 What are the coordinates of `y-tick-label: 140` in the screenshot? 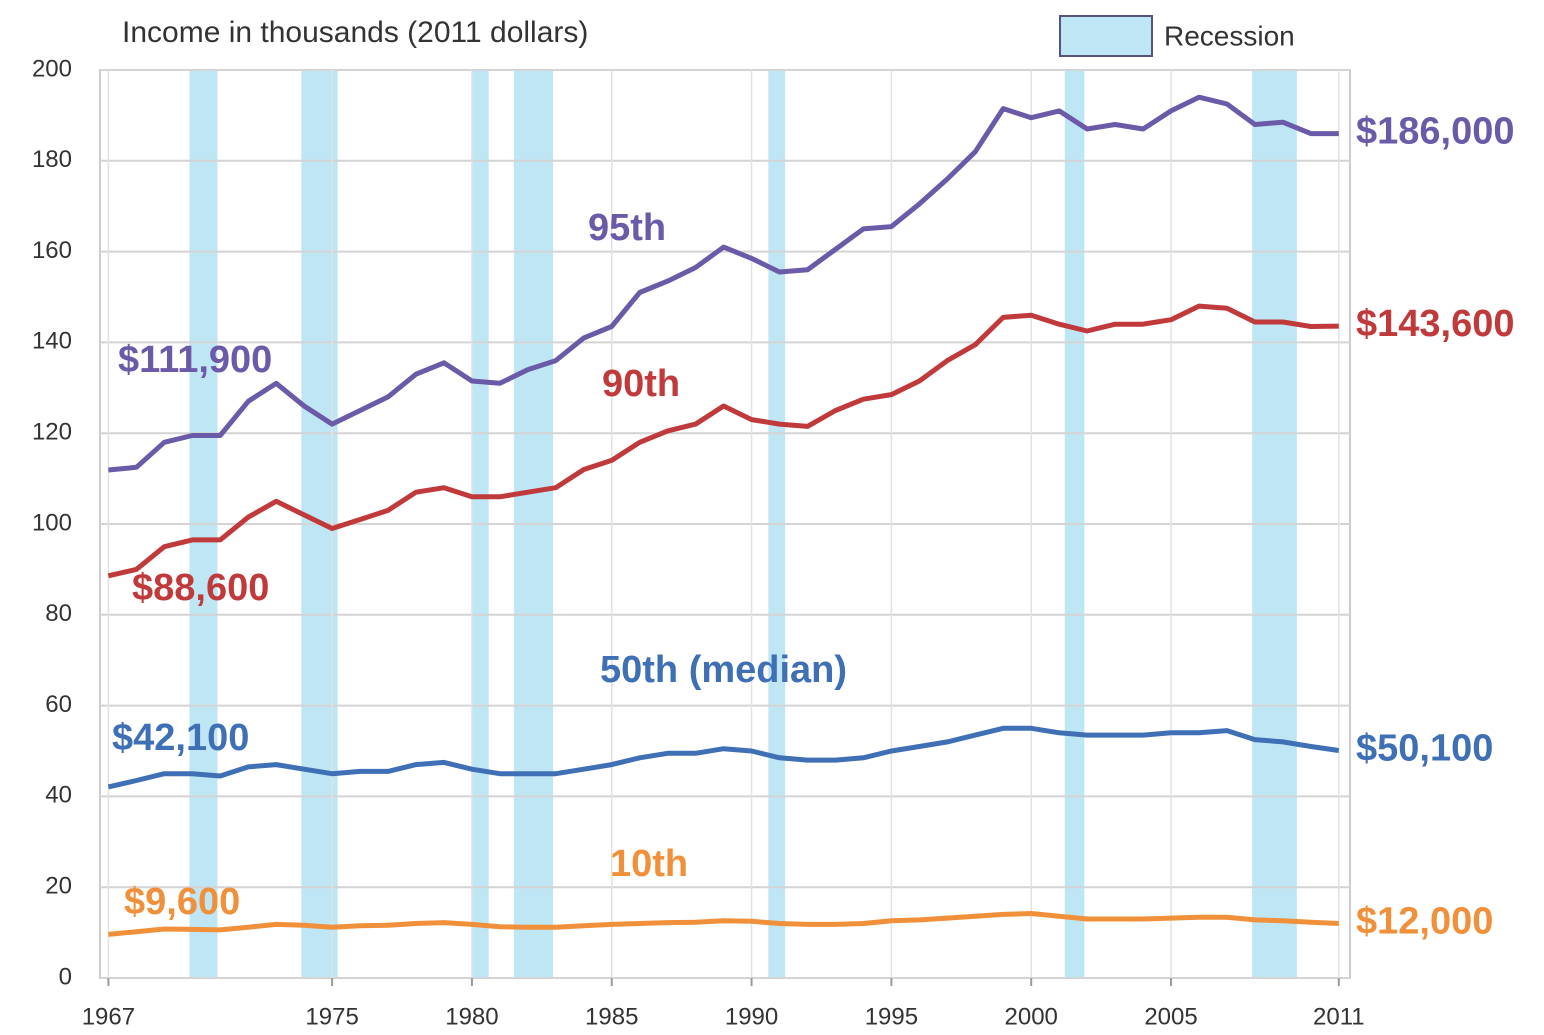 It's located at (52, 341).